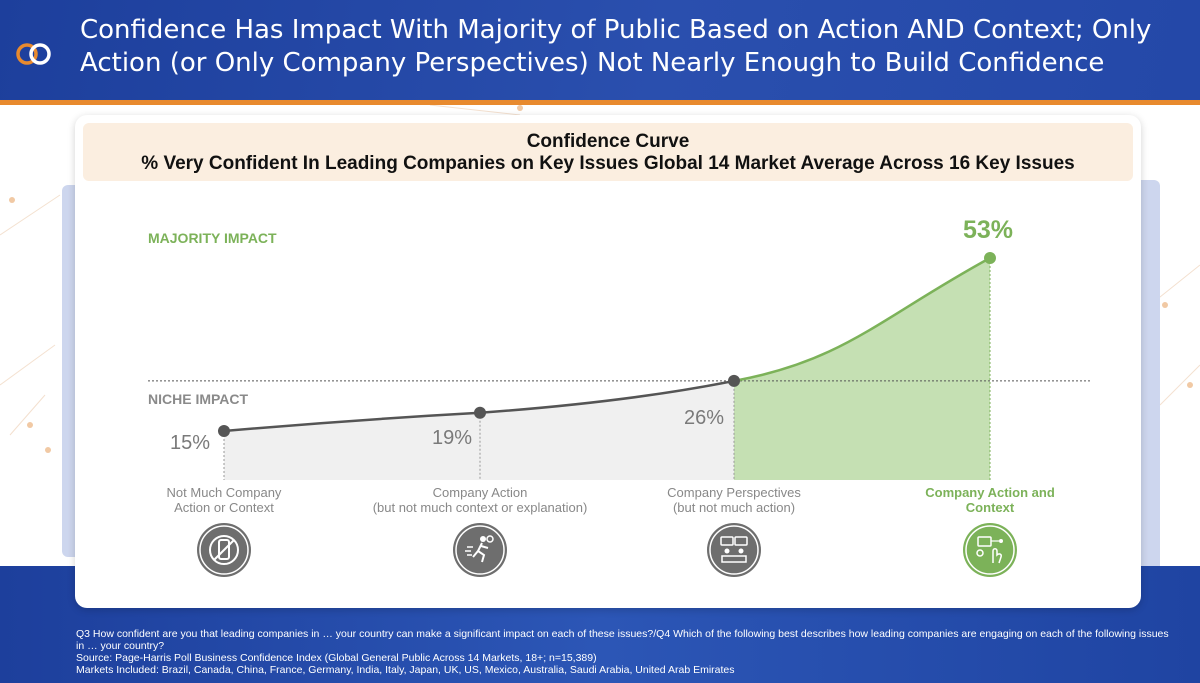  What do you see at coordinates (480, 550) in the screenshot?
I see `running-person-icon` at bounding box center [480, 550].